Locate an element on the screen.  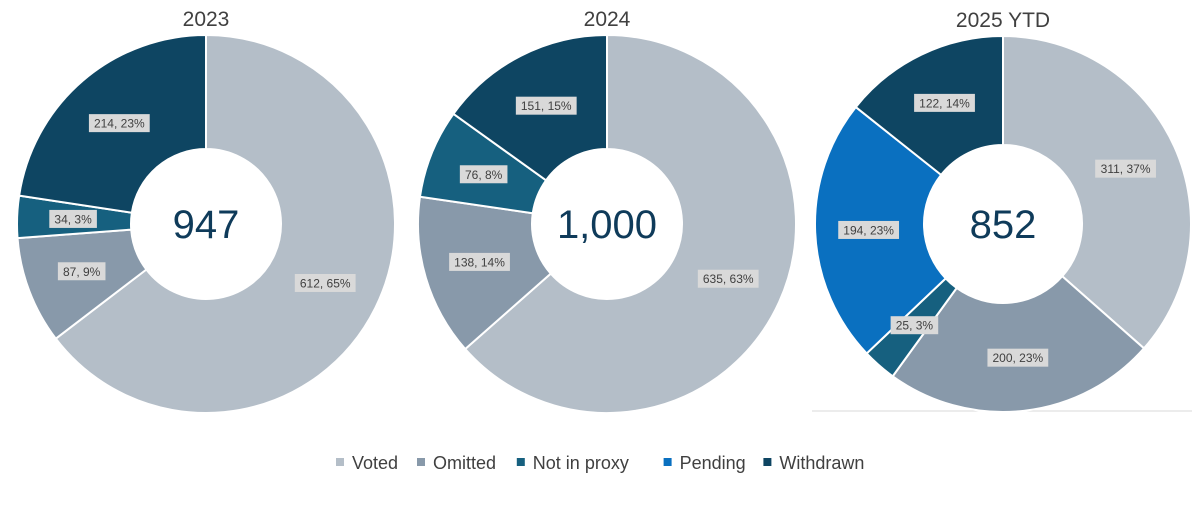
data-label-pending: 194, 23% is located at coordinates (869, 229).